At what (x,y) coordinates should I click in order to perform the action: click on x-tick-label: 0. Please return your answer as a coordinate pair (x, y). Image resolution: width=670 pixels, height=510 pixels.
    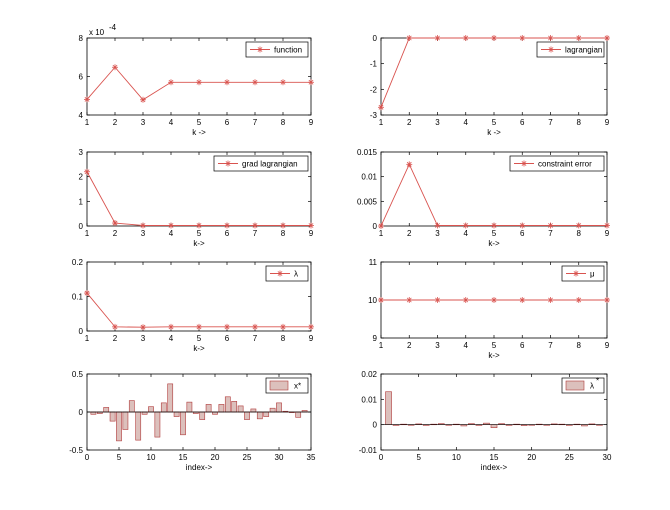
    Looking at the image, I should click on (381, 457).